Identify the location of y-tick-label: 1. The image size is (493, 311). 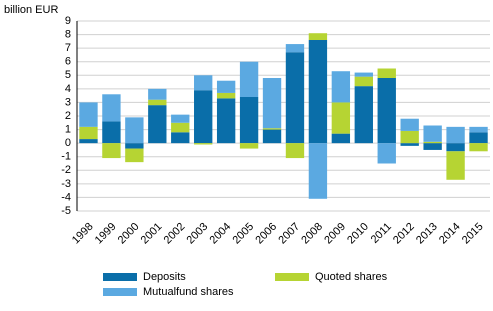
(68, 129).